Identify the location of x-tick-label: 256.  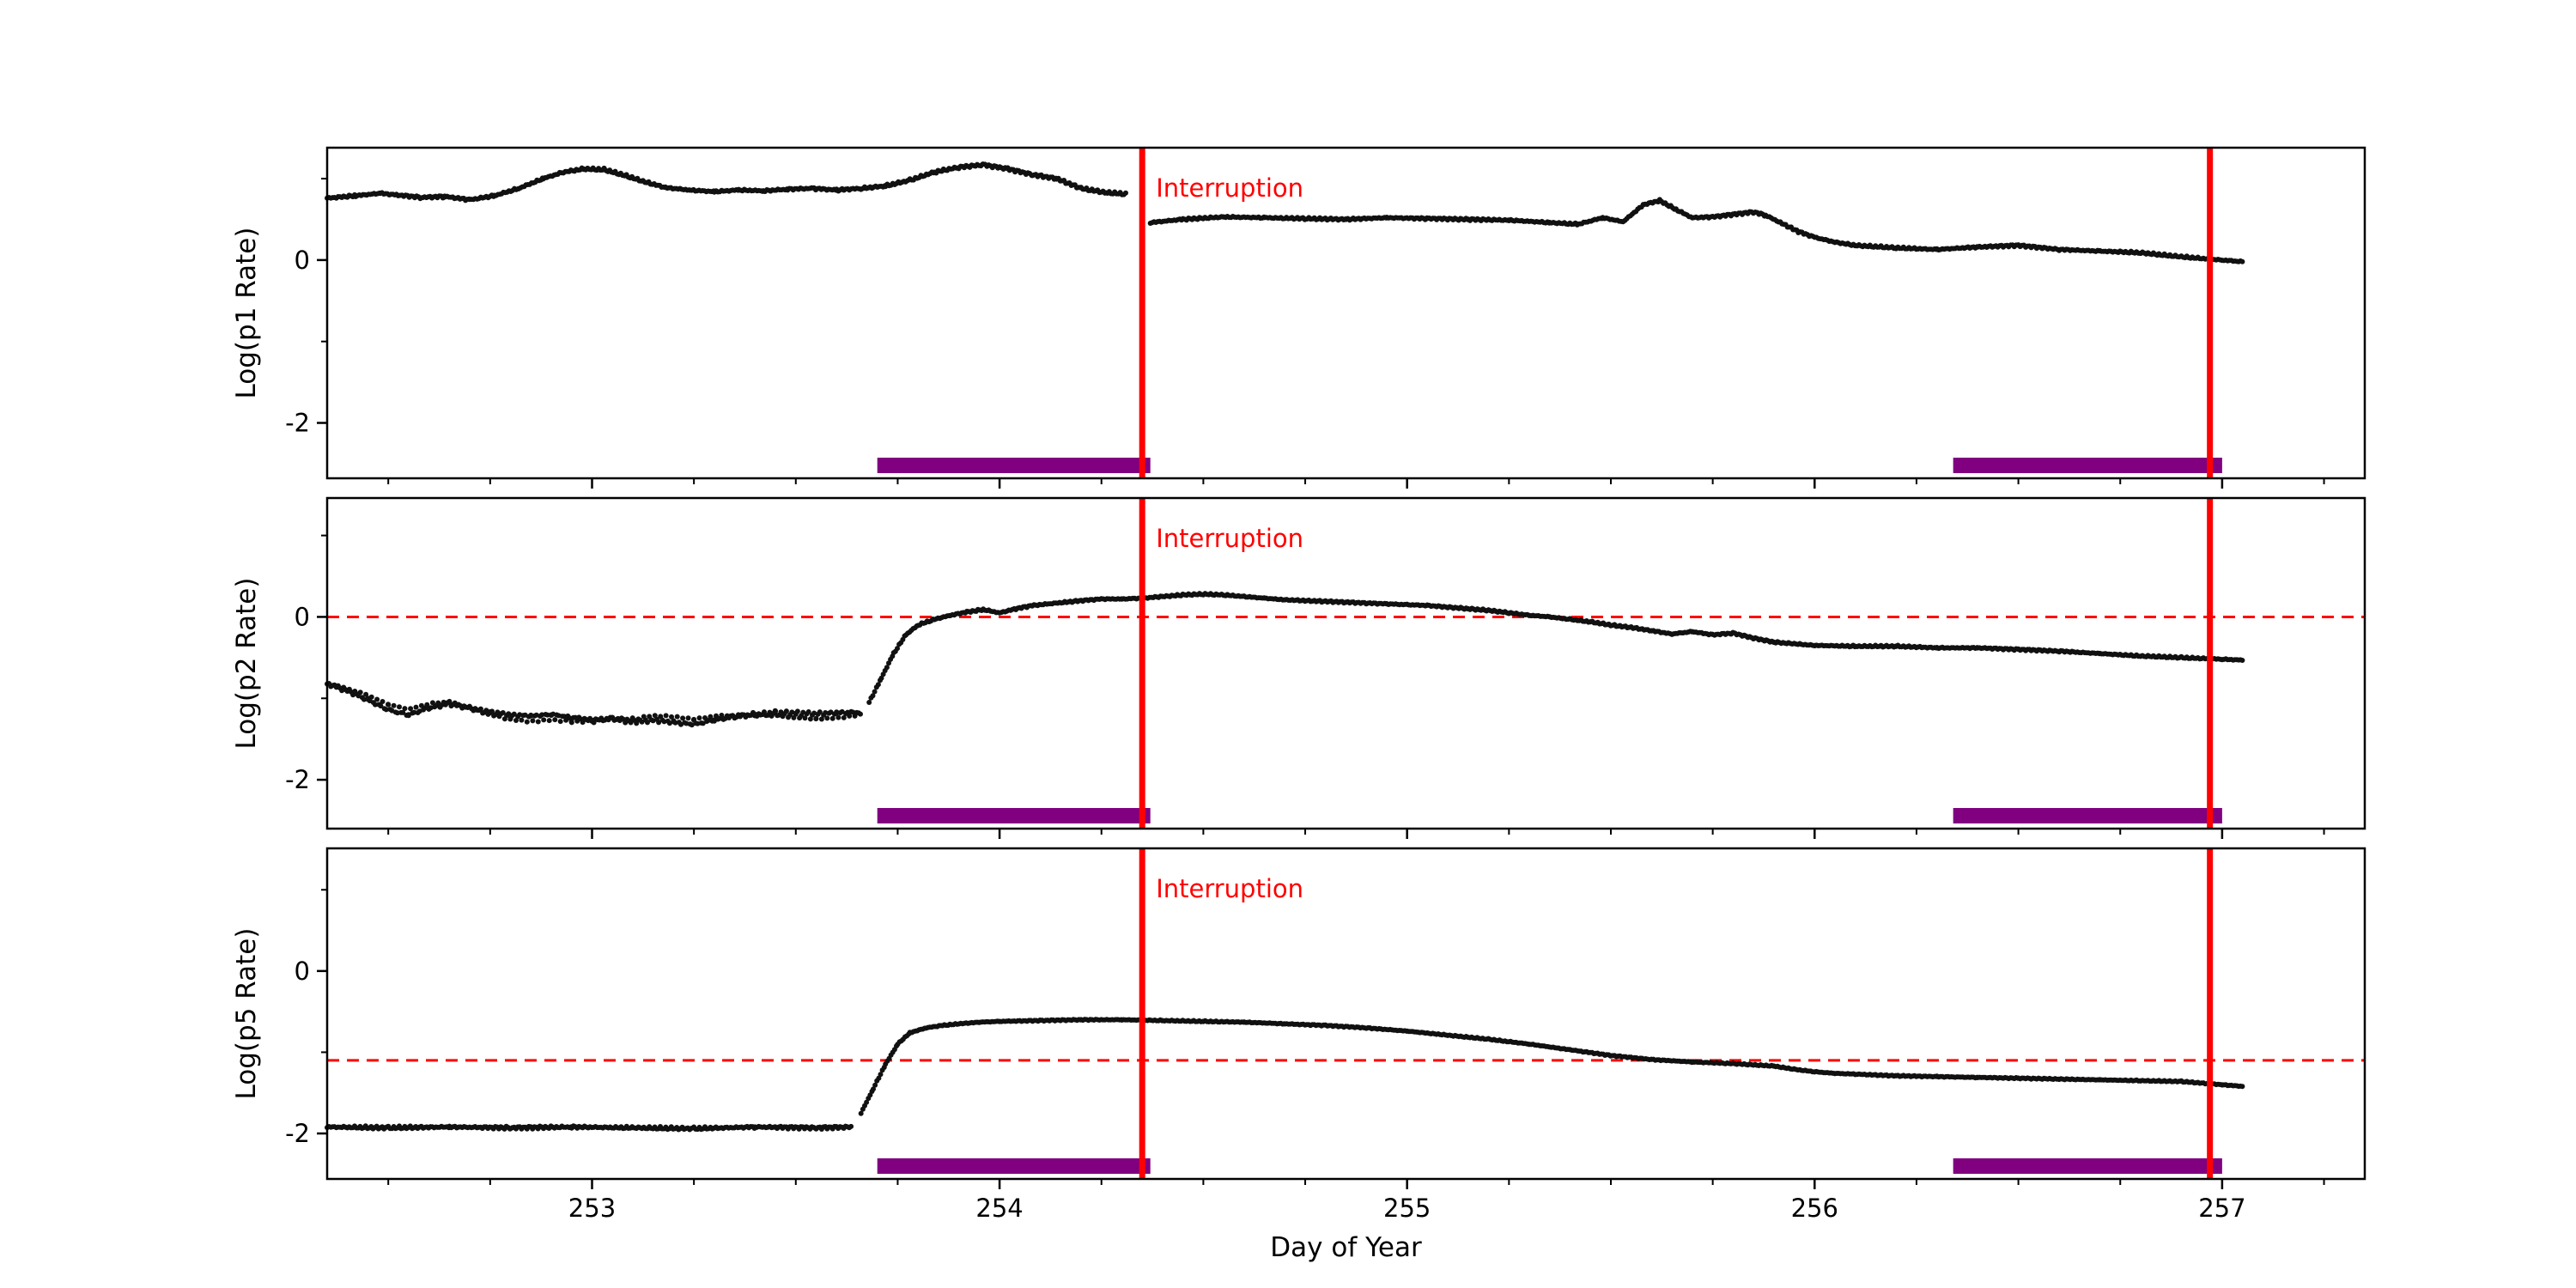
(1814, 1208).